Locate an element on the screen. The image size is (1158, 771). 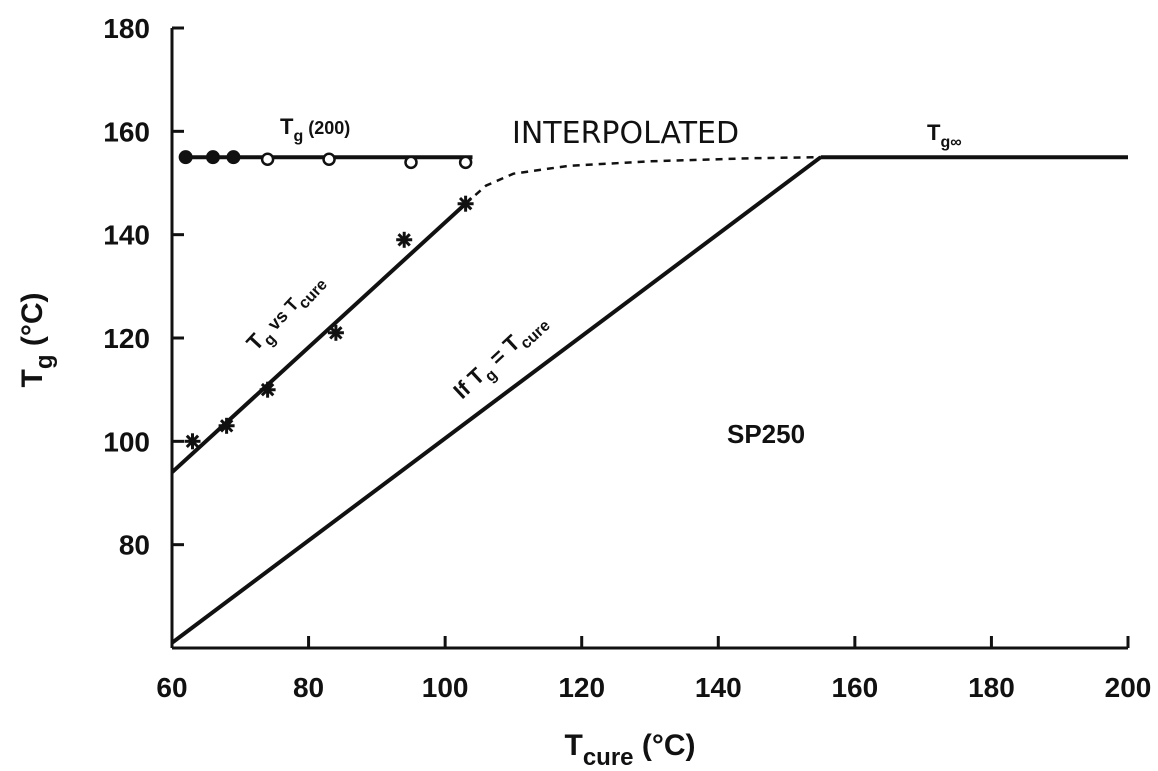
y-tick-label: 140 is located at coordinates (126, 235).